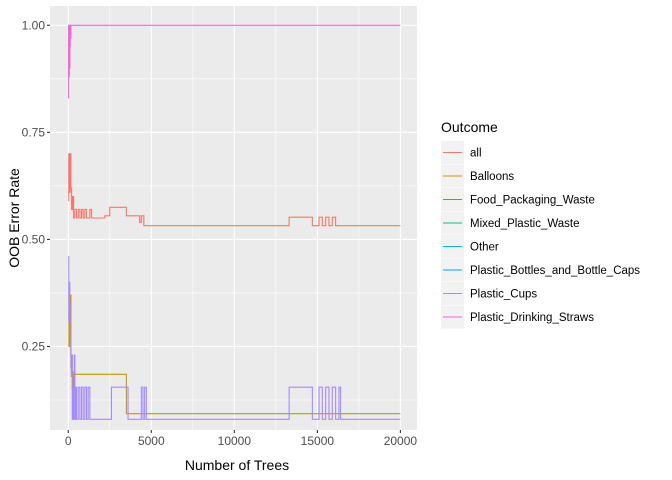 The width and height of the screenshot is (672, 480). Describe the element at coordinates (469, 127) in the screenshot. I see `legend-title: Outcome` at that location.